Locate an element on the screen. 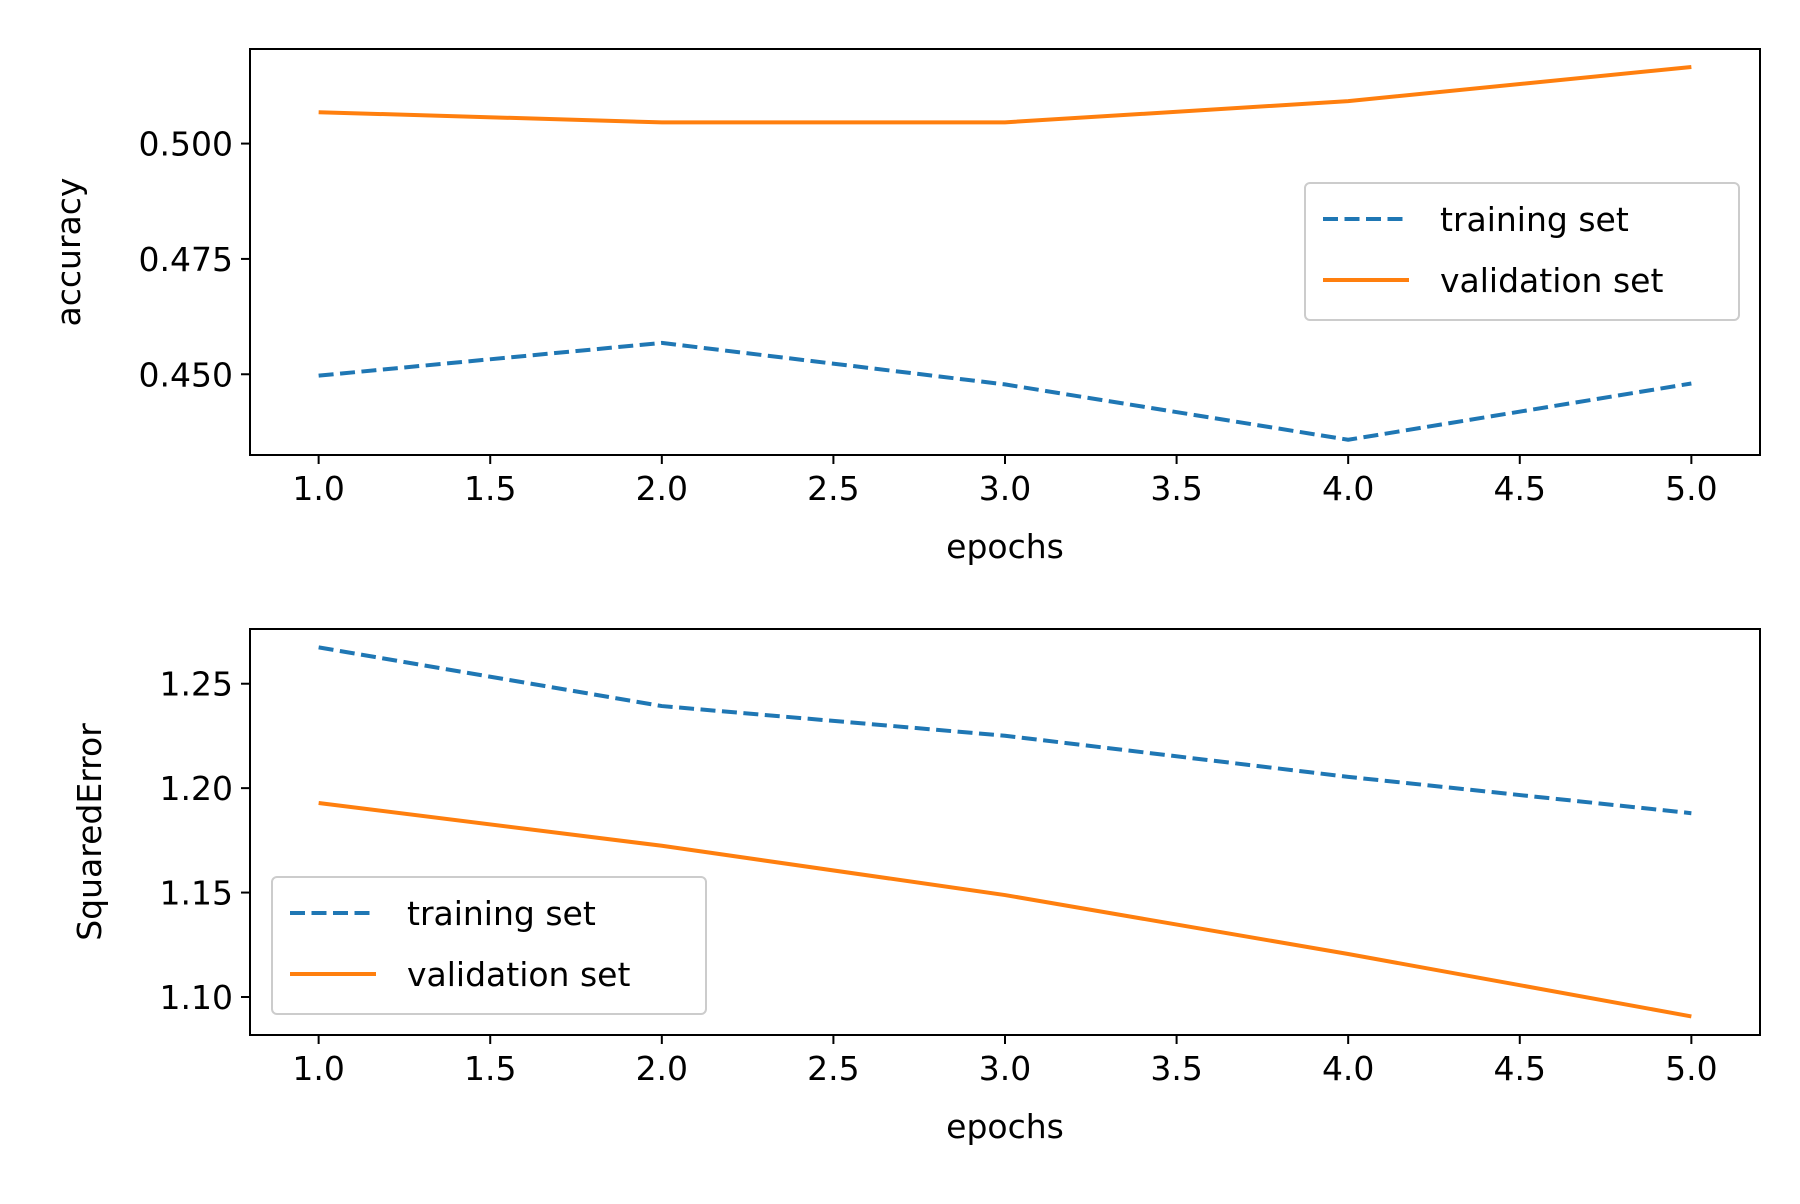 This screenshot has height=1204, width=1800. x-tick-label-0-1: 1.5 is located at coordinates (490, 488).